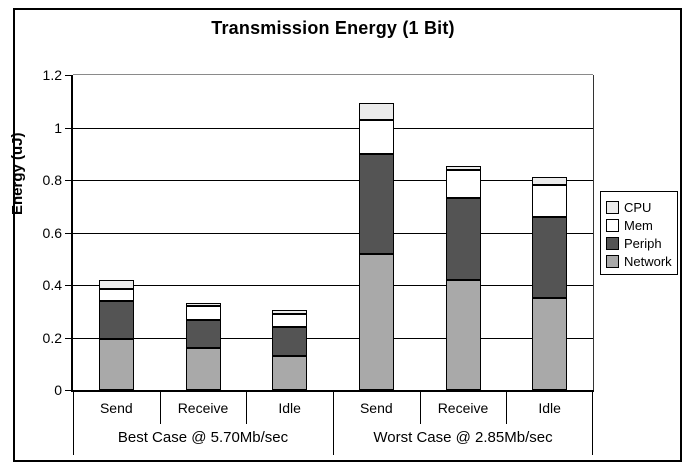 The image size is (687, 471). Describe the element at coordinates (376, 321) in the screenshot. I see `bar-segment-network-send-worst` at that location.